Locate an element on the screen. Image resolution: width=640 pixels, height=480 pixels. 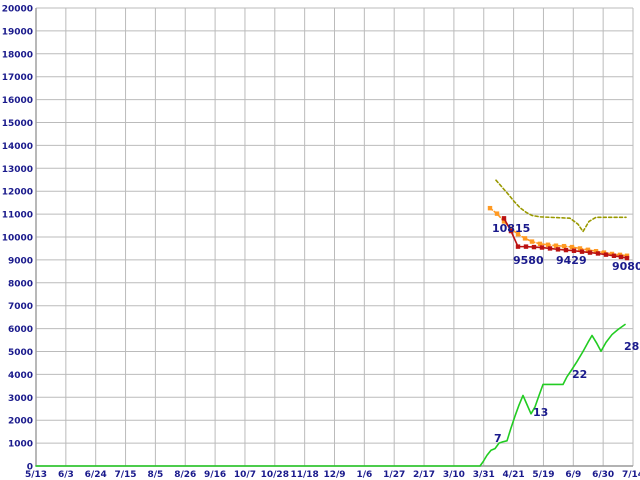
x-axis-tick-label: 5/13 is located at coordinates (36, 475).